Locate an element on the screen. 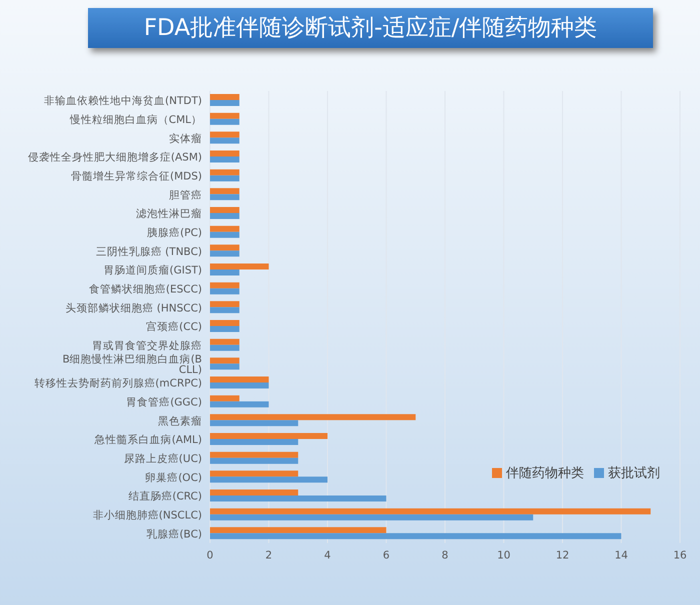 This screenshot has width=700, height=605. y-tick-label: 慢性粒细胞白血病（CML） is located at coordinates (135, 119).